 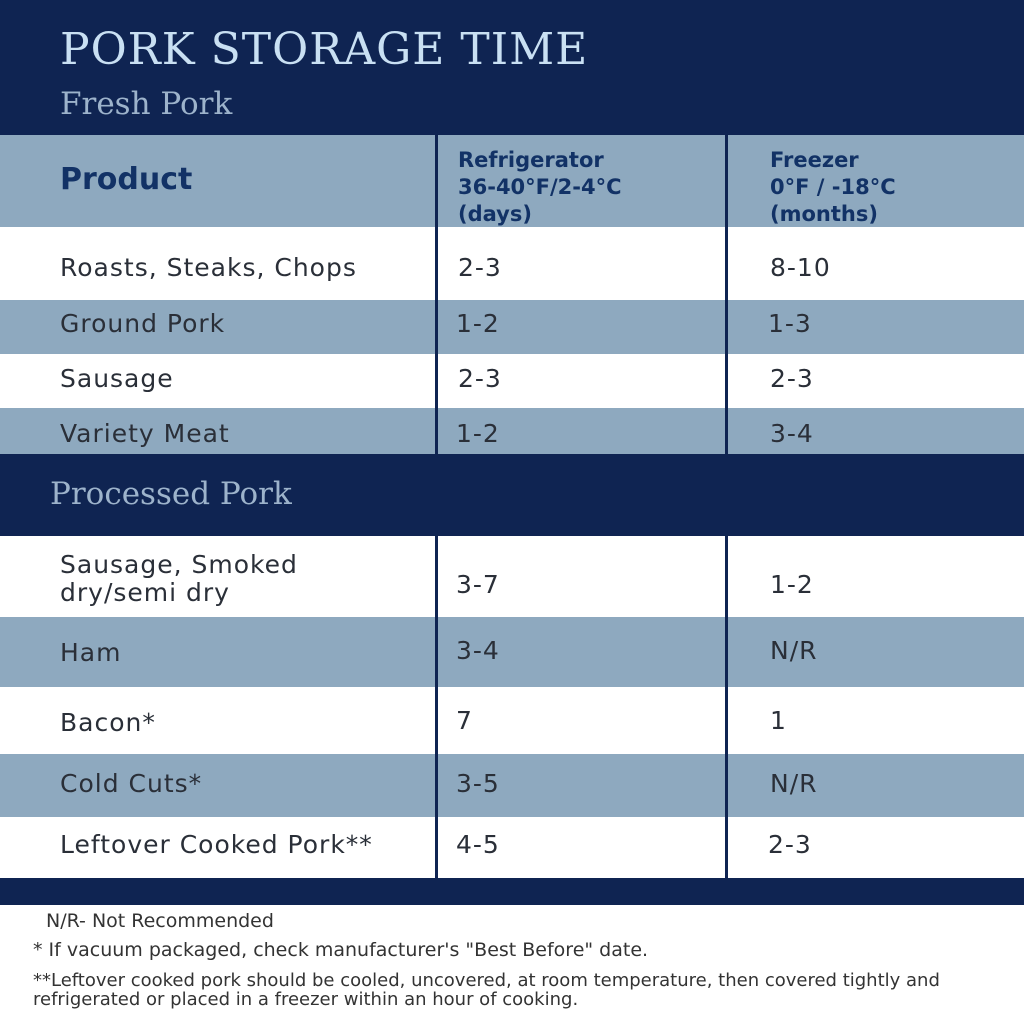 I want to click on product-cell: Roasts, Steaks, Chops, so click(x=208, y=267).